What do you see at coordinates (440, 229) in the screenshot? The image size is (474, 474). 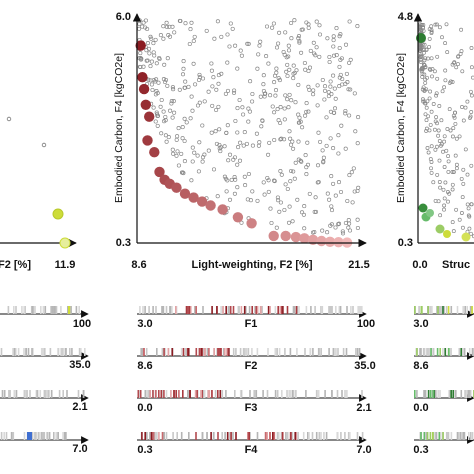 I see `scatter-right-pareto-point` at bounding box center [440, 229].